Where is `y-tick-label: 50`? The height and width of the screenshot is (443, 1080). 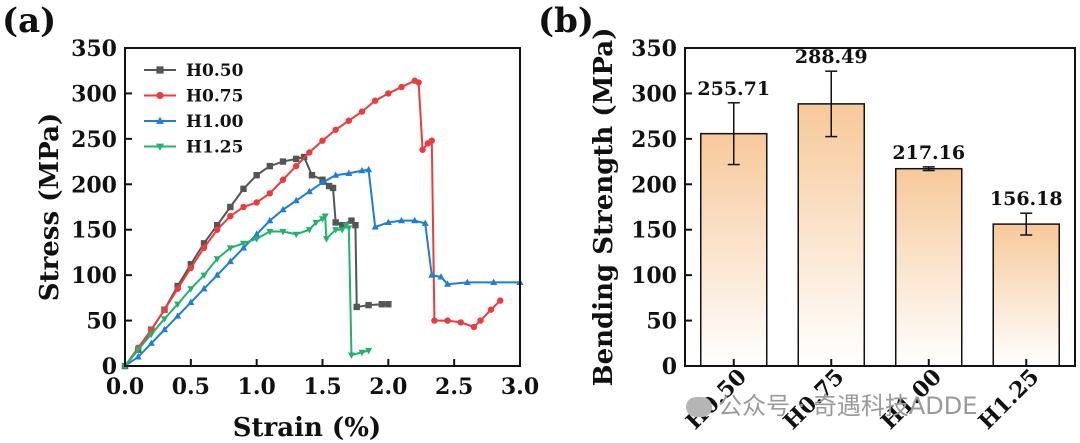
y-tick-label: 50 is located at coordinates (101, 322).